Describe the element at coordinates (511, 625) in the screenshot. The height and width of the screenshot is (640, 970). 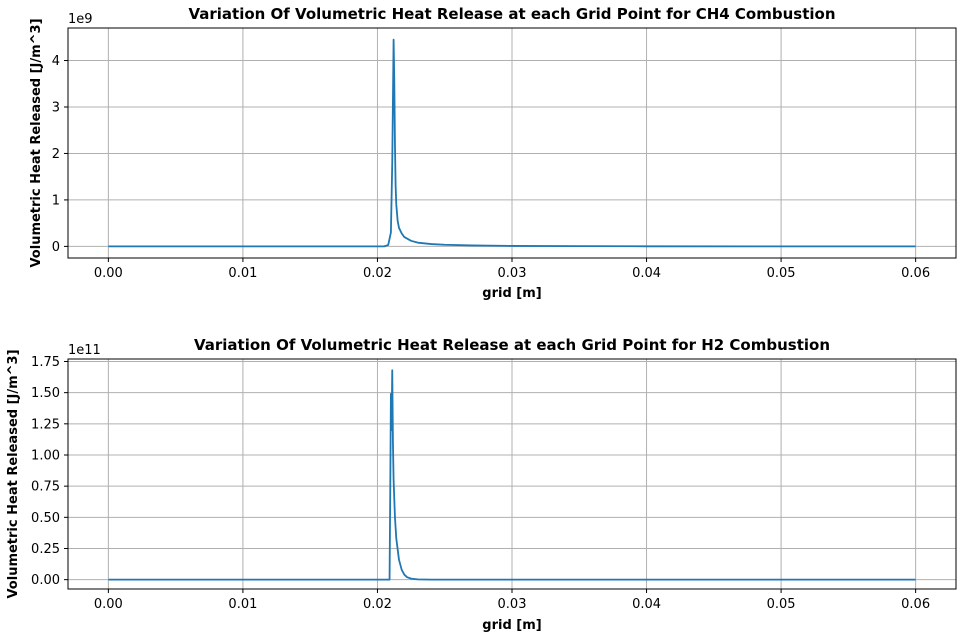
I see `h2-x-axis-label: grid [m]` at that location.